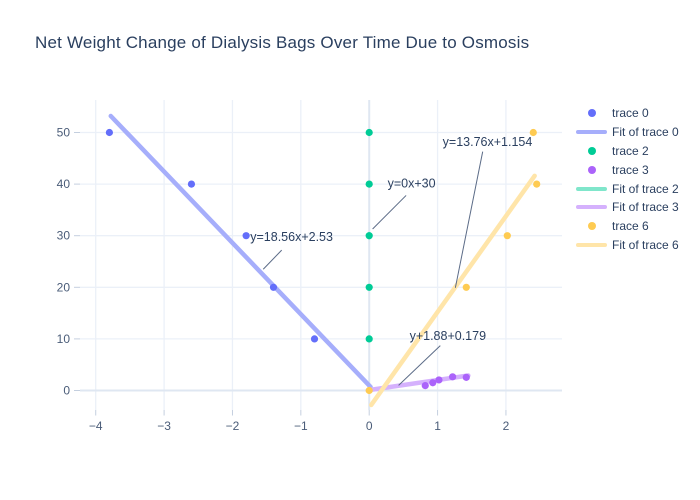  Describe the element at coordinates (64, 236) in the screenshot. I see `y-tick-label: 30` at that location.